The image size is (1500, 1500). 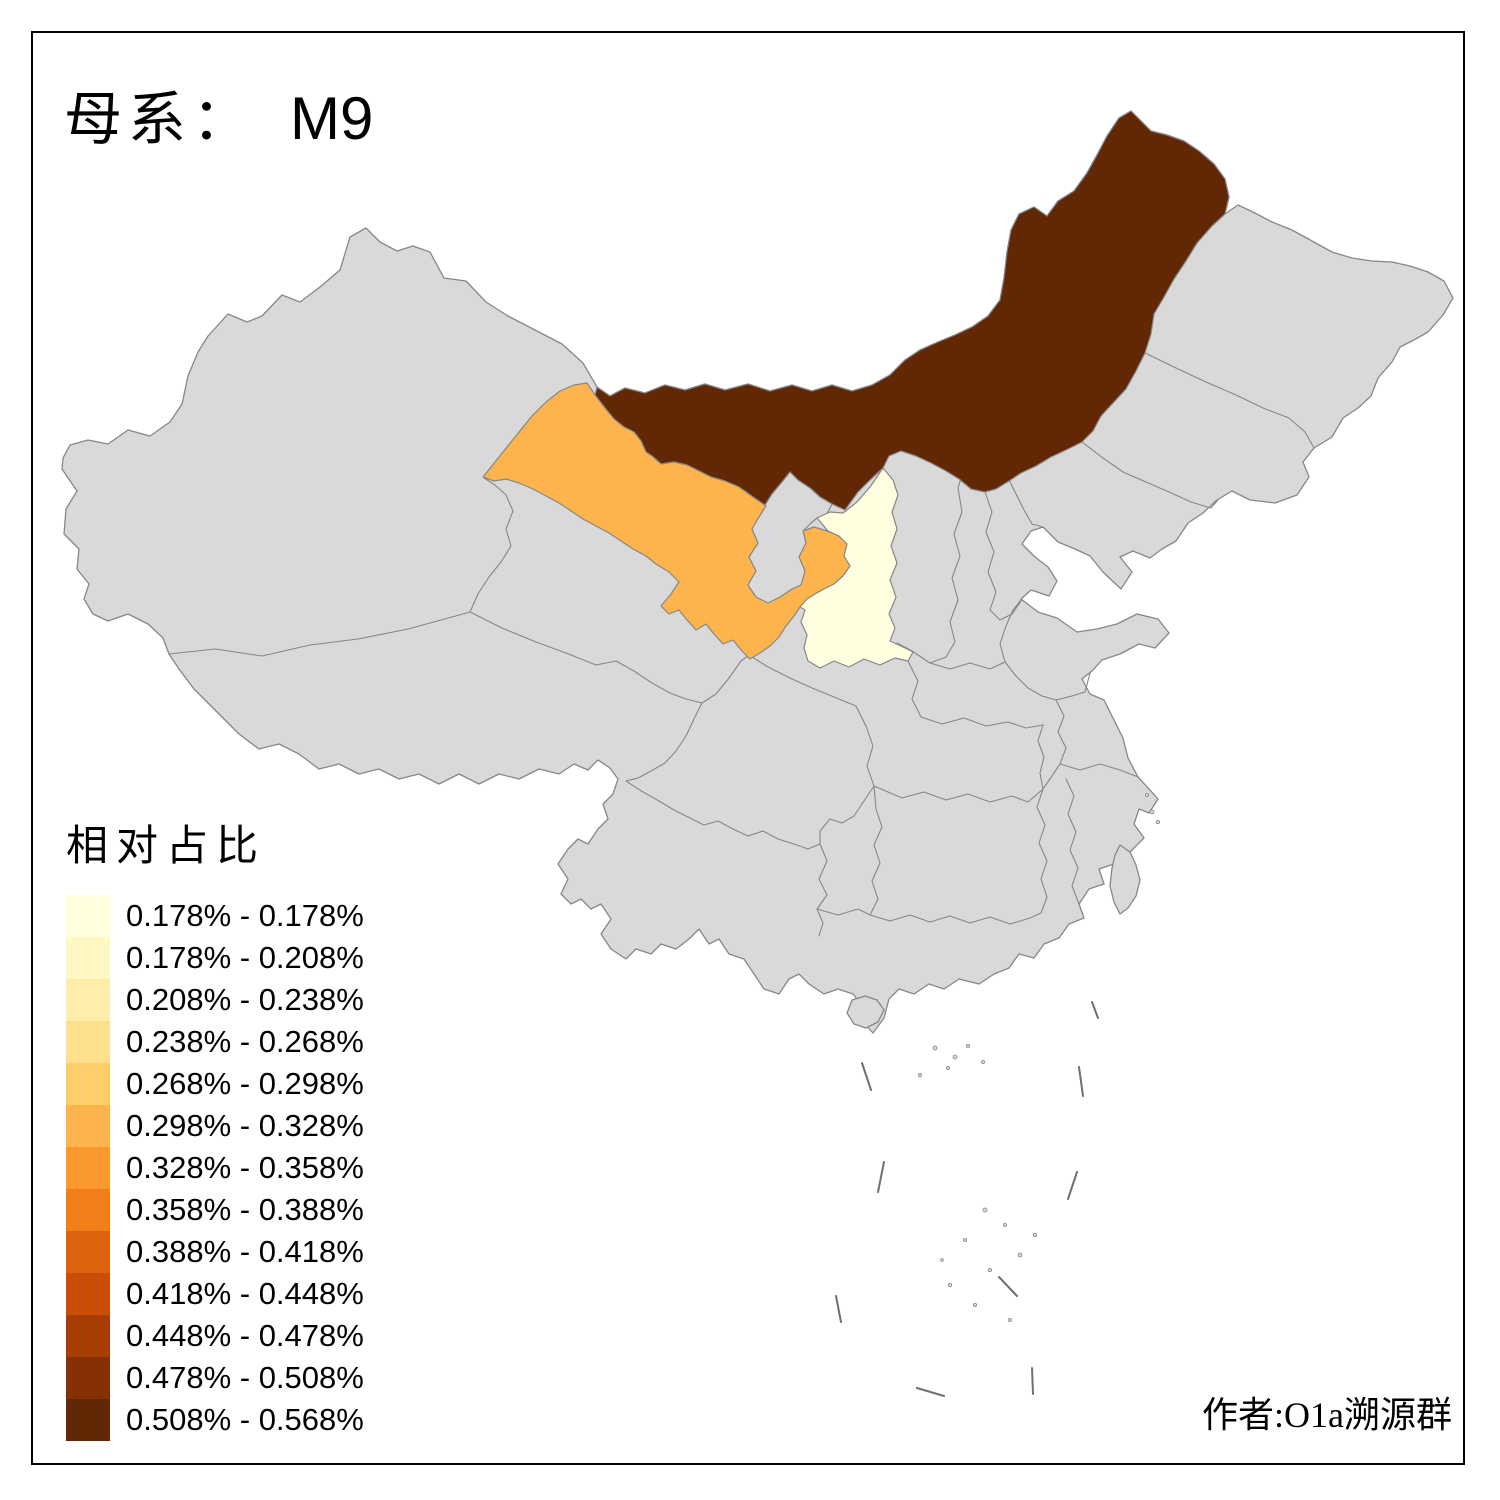 What do you see at coordinates (245, 1041) in the screenshot?
I see `legend-label: 0.238% - 0.268%` at bounding box center [245, 1041].